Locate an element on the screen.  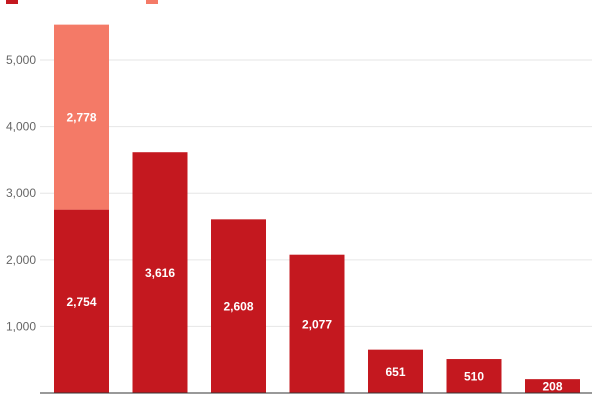
y-tick-label: 2,000 is located at coordinates (21, 260).